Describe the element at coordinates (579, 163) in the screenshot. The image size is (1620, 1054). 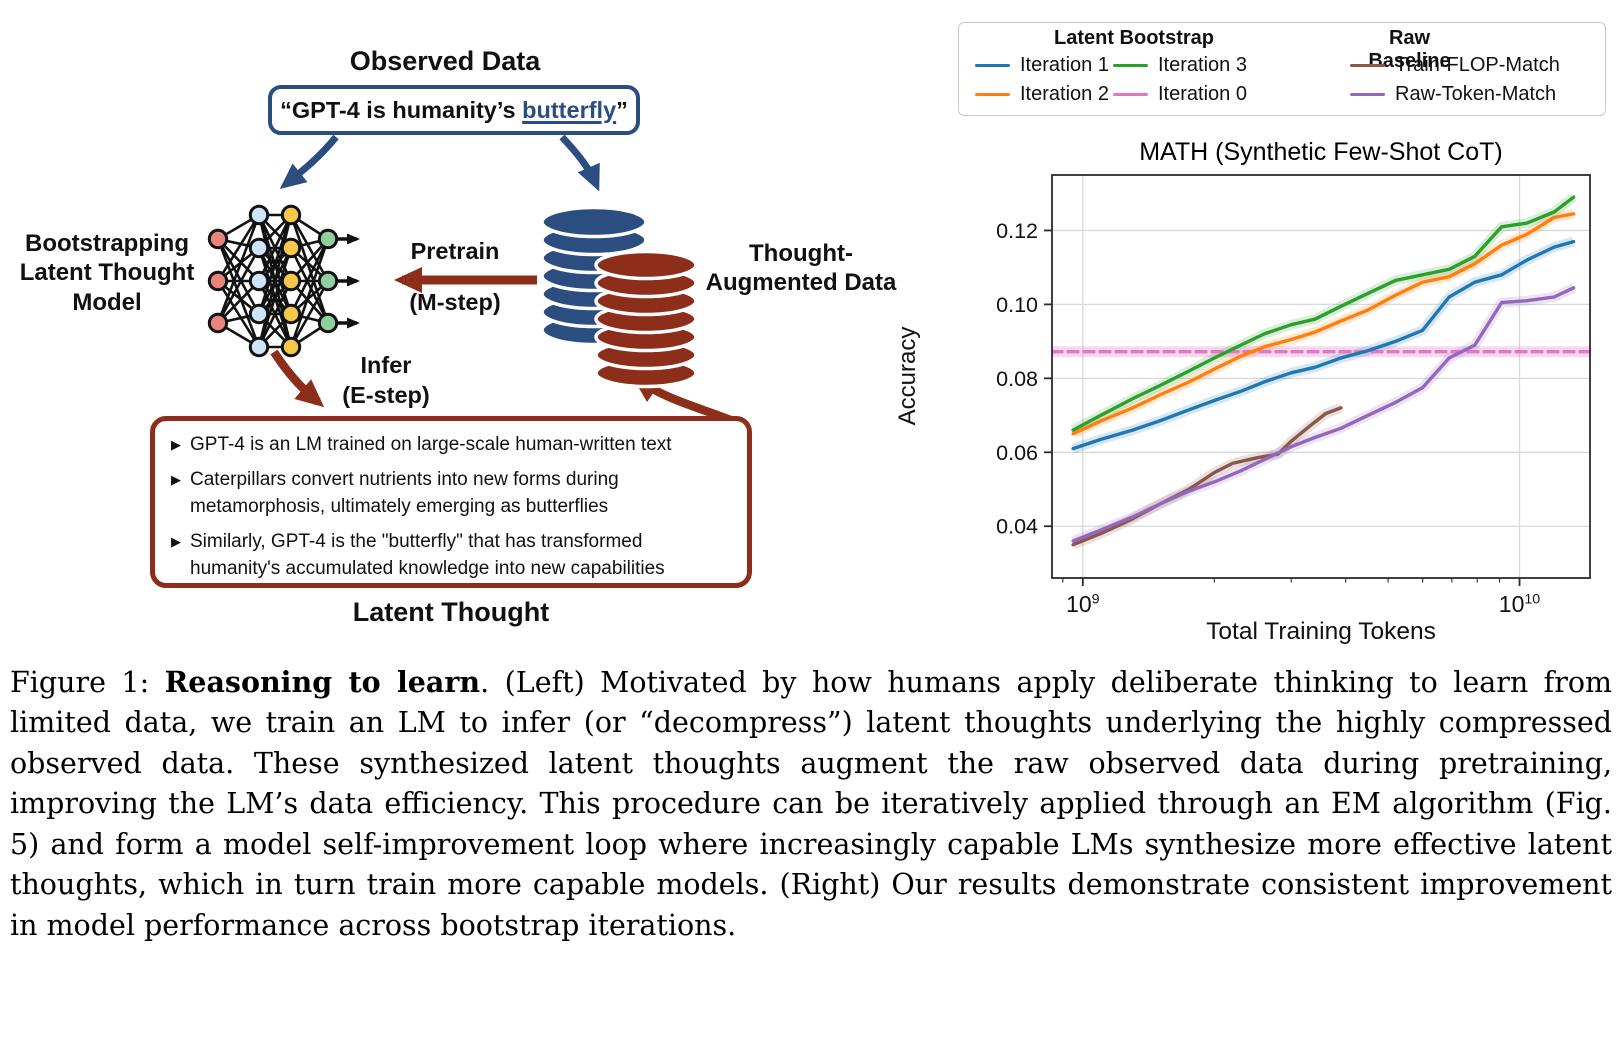
I see `observed-to-data-arrow` at that location.